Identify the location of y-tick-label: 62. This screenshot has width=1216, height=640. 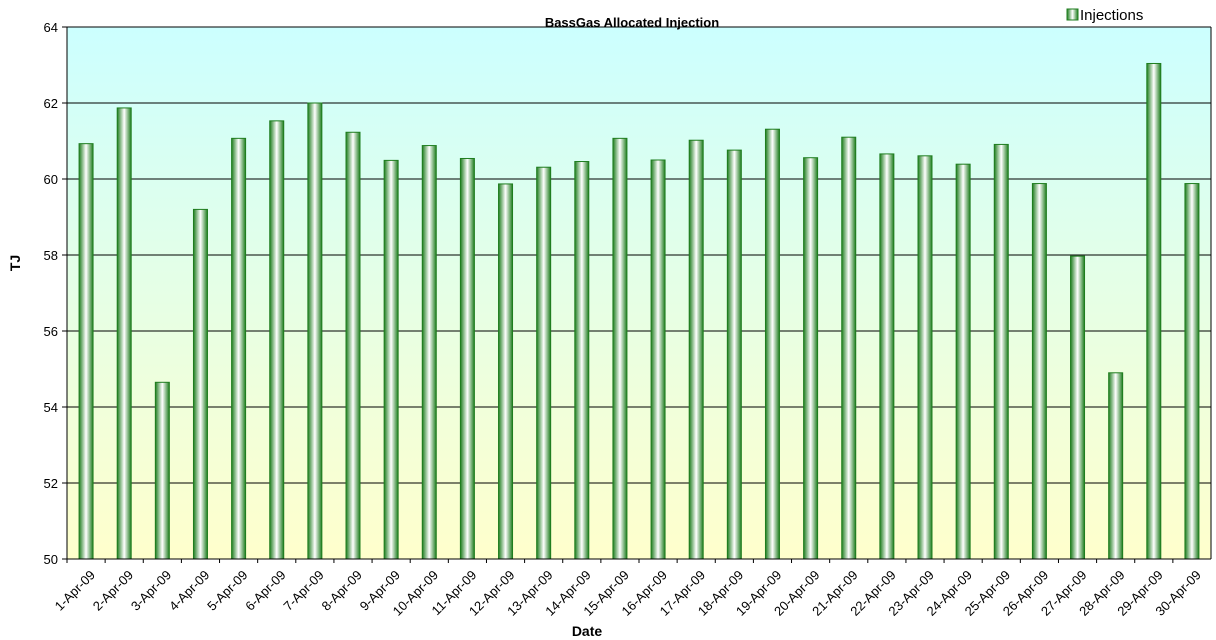
(51, 103).